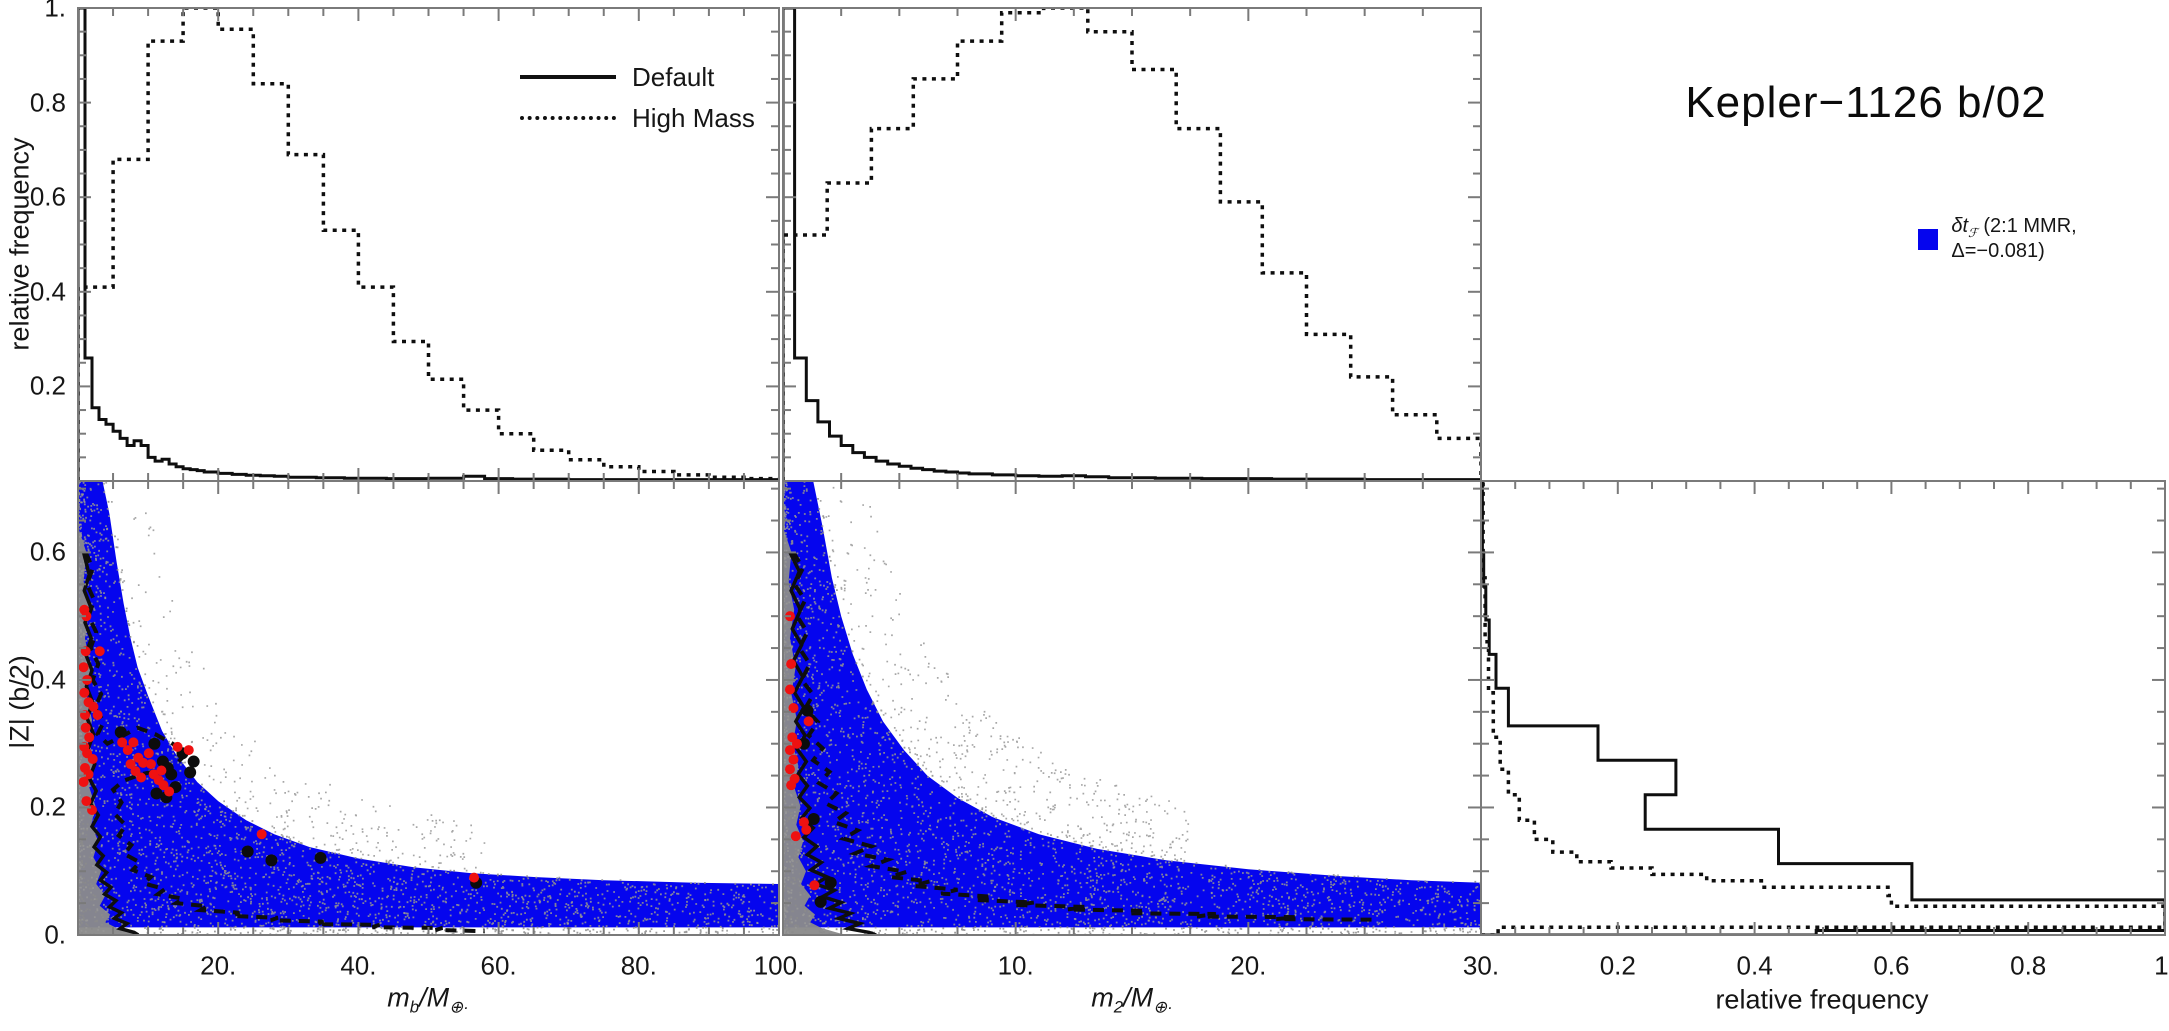 Image resolution: width=2169 pixels, height=1031 pixels. I want to click on legend-item-default: Default, so click(617, 76).